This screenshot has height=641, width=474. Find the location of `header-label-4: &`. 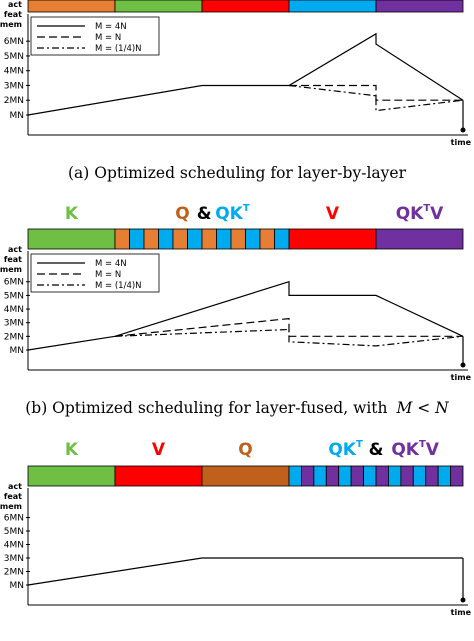

header-label-4: & is located at coordinates (376, 450).